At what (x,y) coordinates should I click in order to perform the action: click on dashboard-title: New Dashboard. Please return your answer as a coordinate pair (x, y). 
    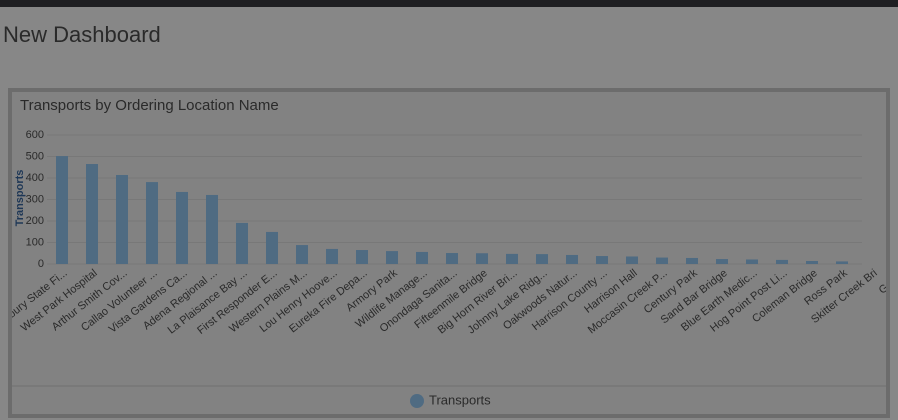
    Looking at the image, I should click on (82, 34).